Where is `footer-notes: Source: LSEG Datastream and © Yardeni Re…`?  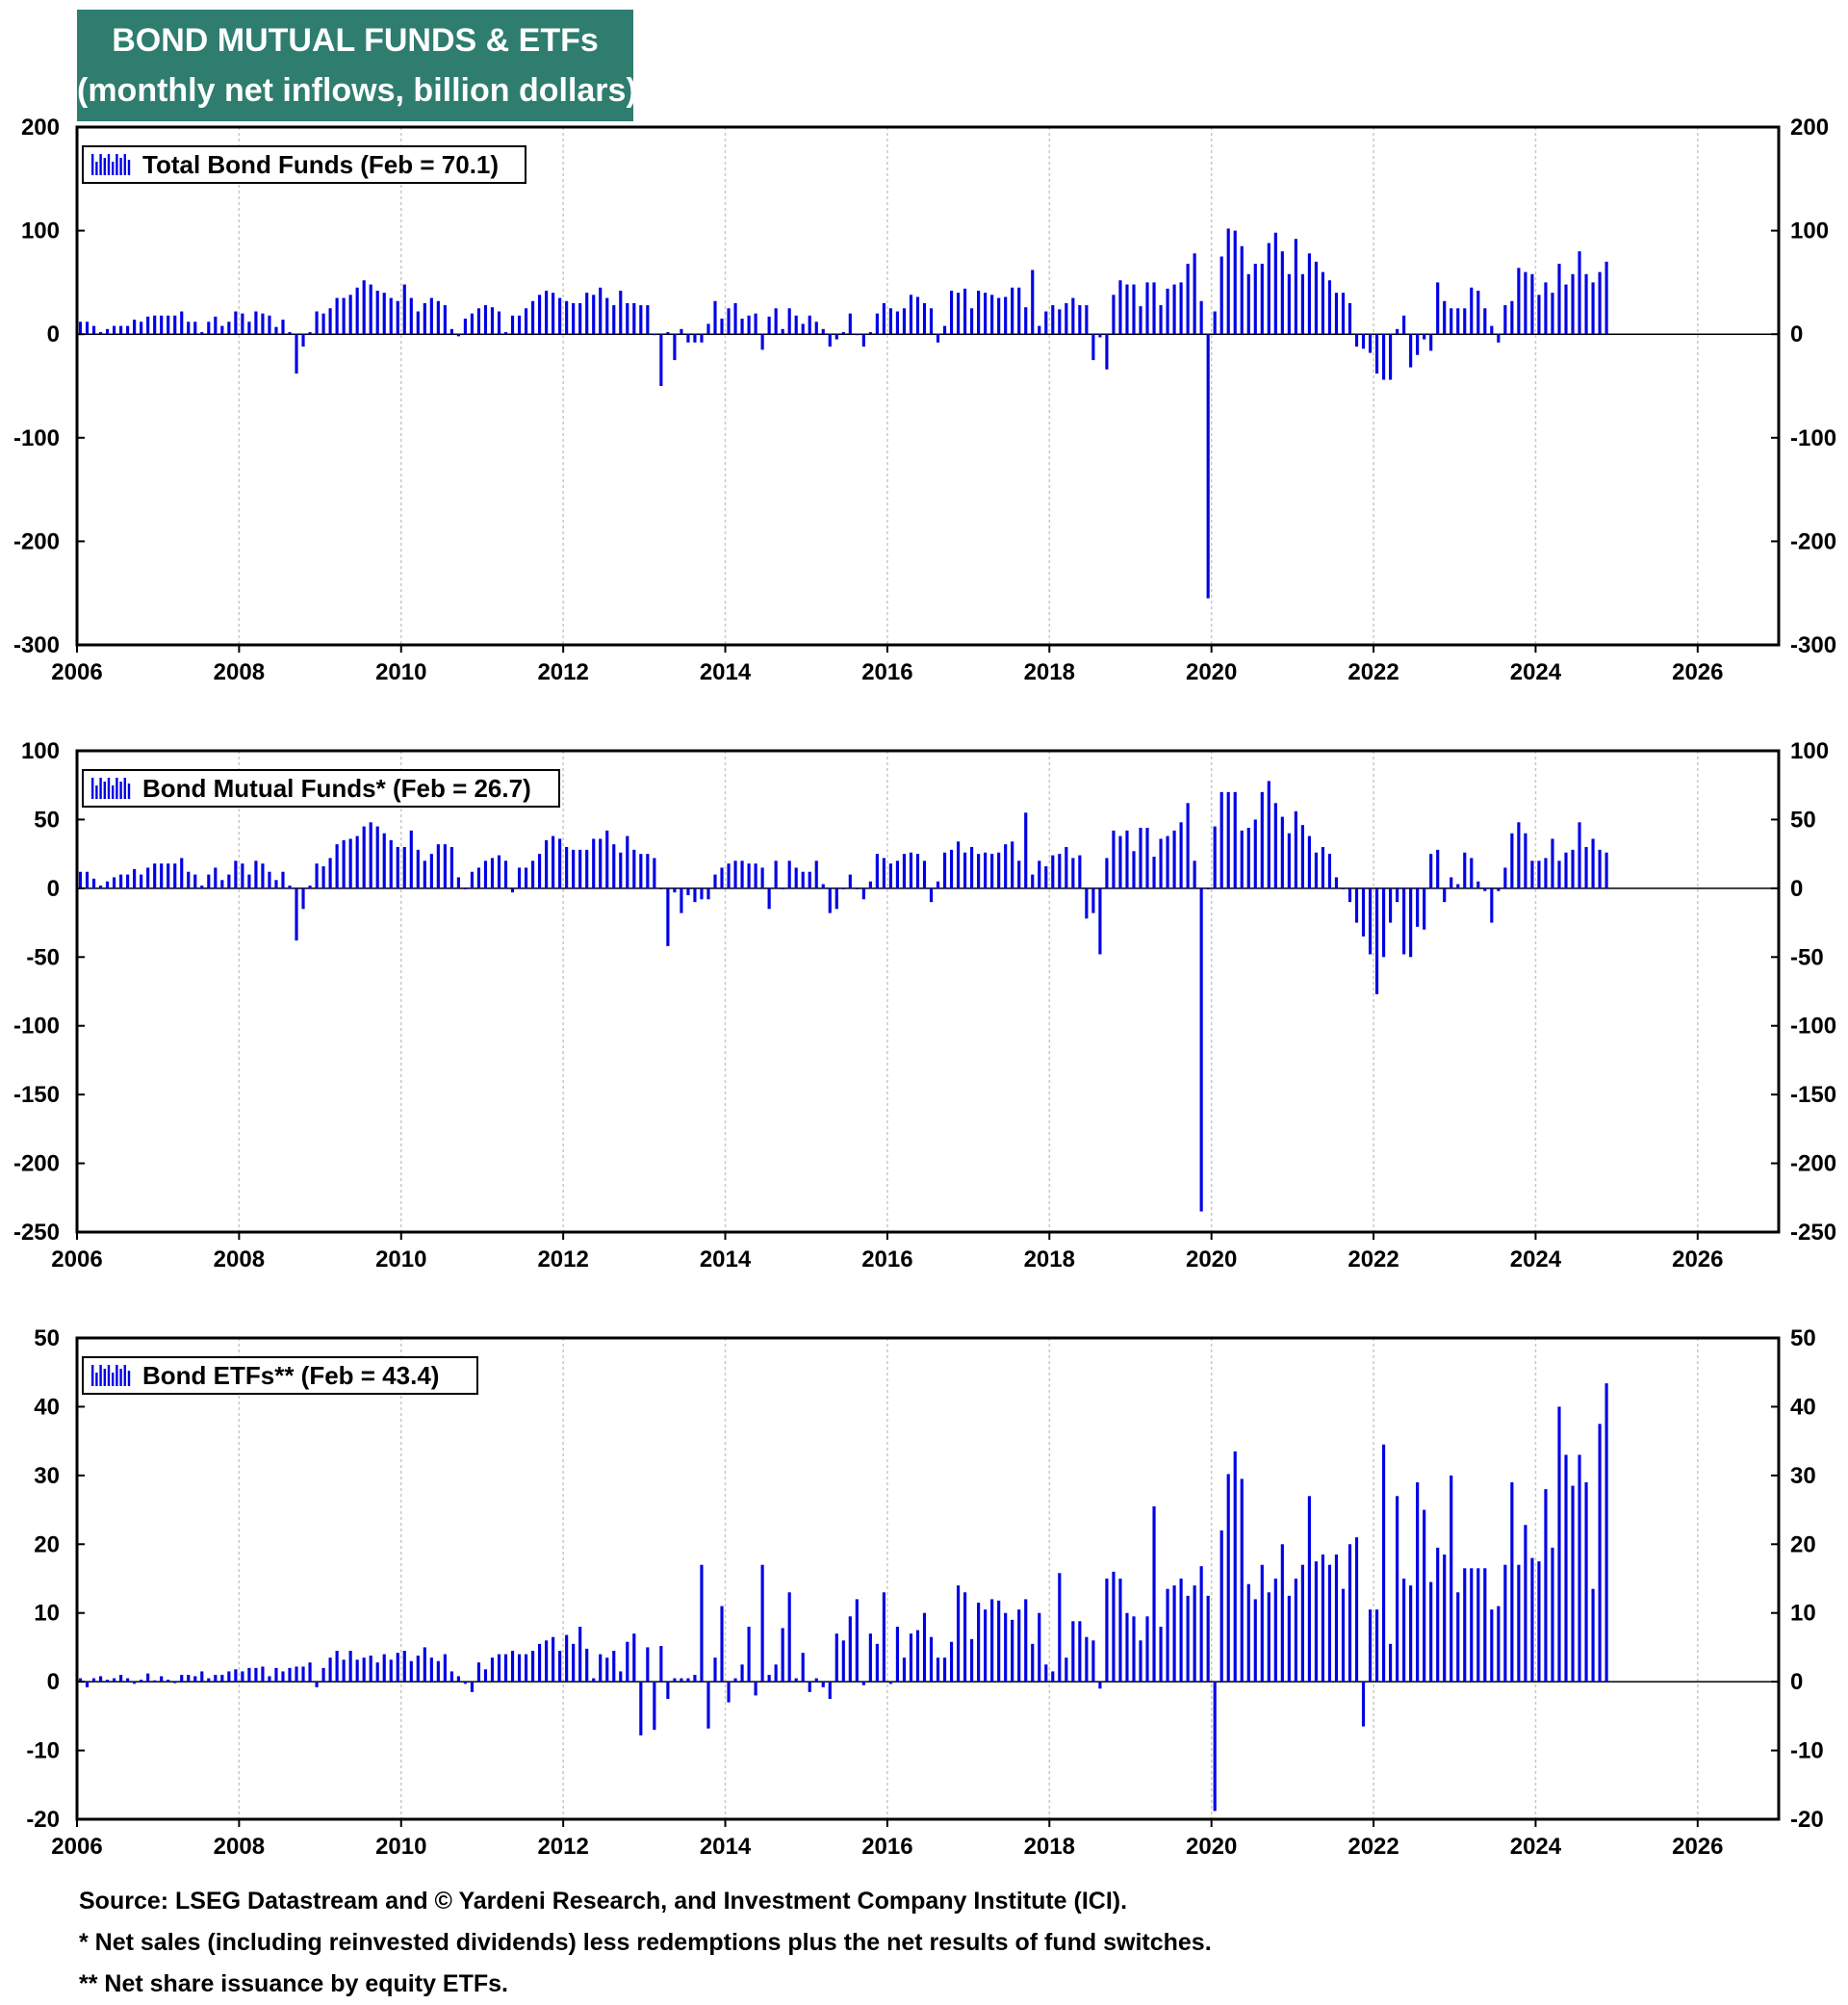
footer-notes: Source: LSEG Datastream and © Yardeni Re… is located at coordinates (945, 1943).